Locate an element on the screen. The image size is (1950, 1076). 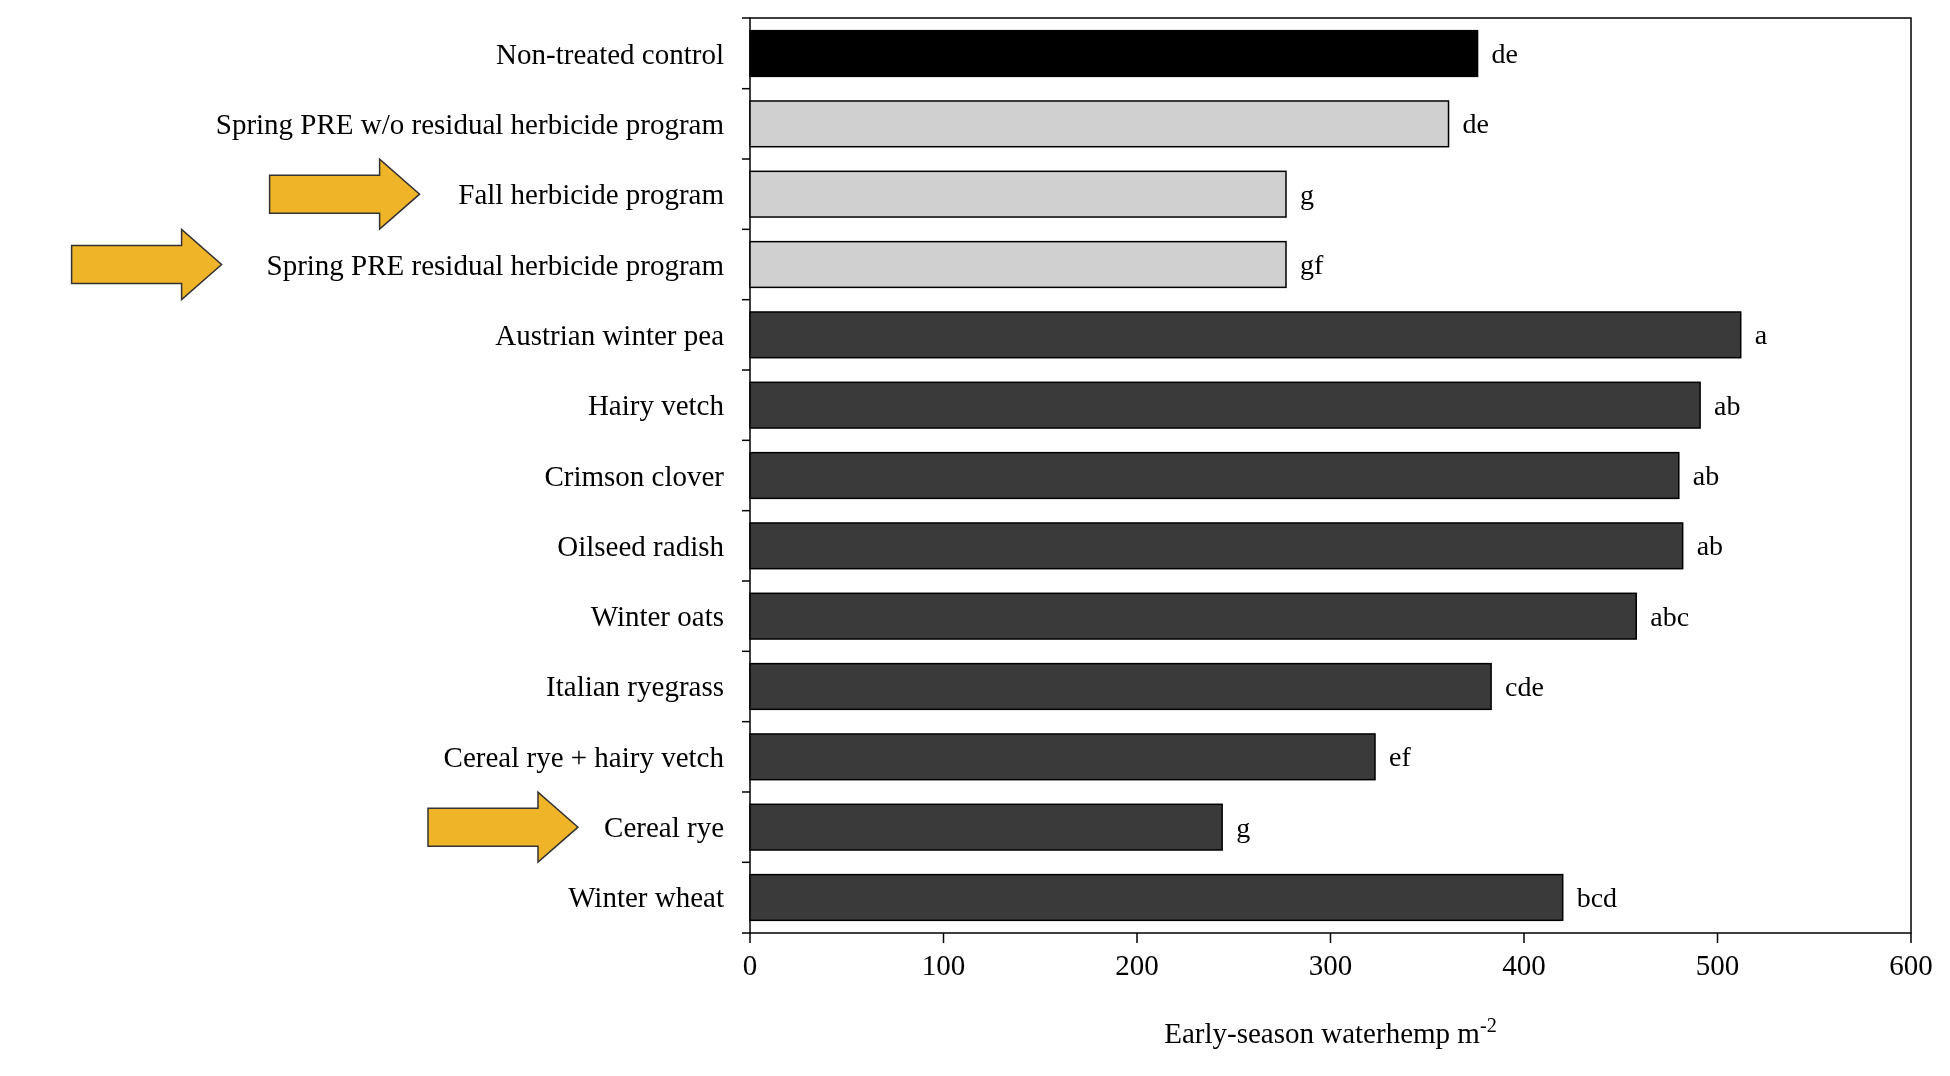
data-label: cde is located at coordinates (1524, 686).